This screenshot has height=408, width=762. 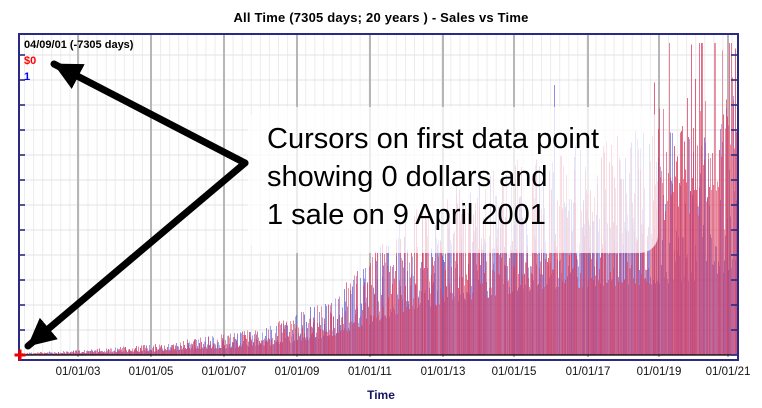 What do you see at coordinates (728, 372) in the screenshot?
I see `x-tick-label: 01/01/21` at bounding box center [728, 372].